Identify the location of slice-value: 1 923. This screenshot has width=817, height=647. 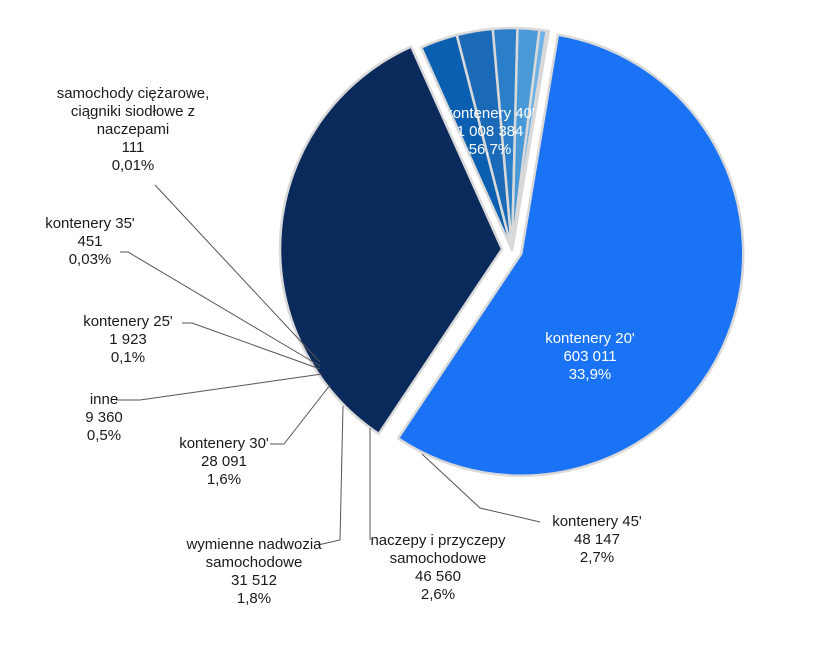
(128, 339).